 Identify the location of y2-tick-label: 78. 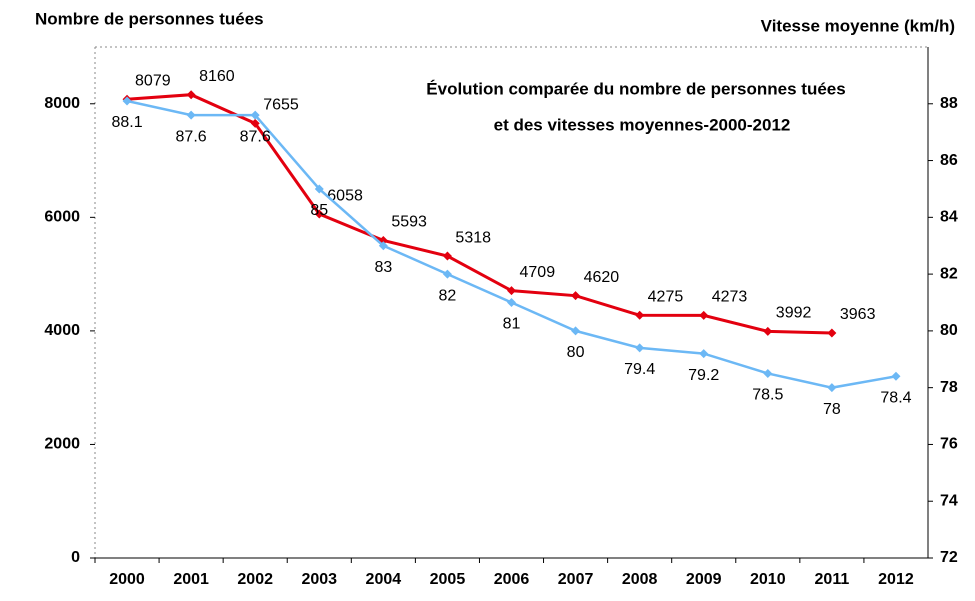
(949, 387).